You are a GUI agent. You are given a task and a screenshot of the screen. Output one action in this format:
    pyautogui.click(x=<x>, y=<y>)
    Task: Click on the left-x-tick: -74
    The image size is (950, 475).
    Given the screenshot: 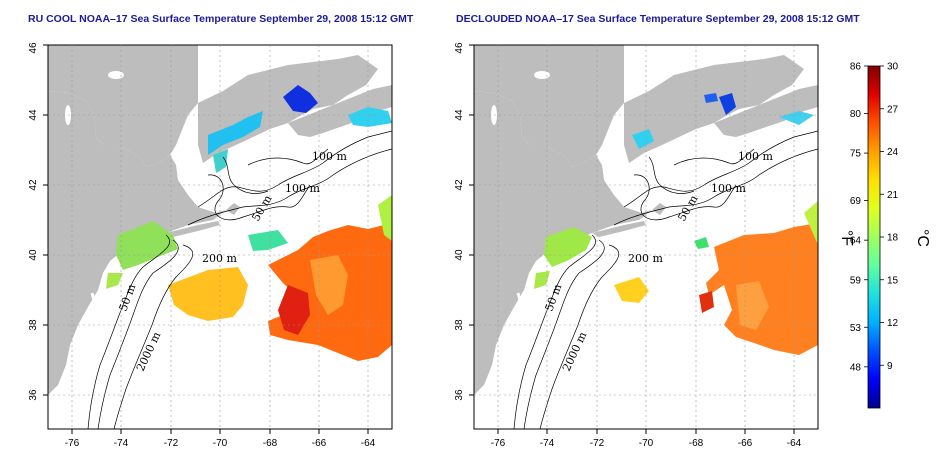 What is the action you would take?
    pyautogui.click(x=121, y=443)
    